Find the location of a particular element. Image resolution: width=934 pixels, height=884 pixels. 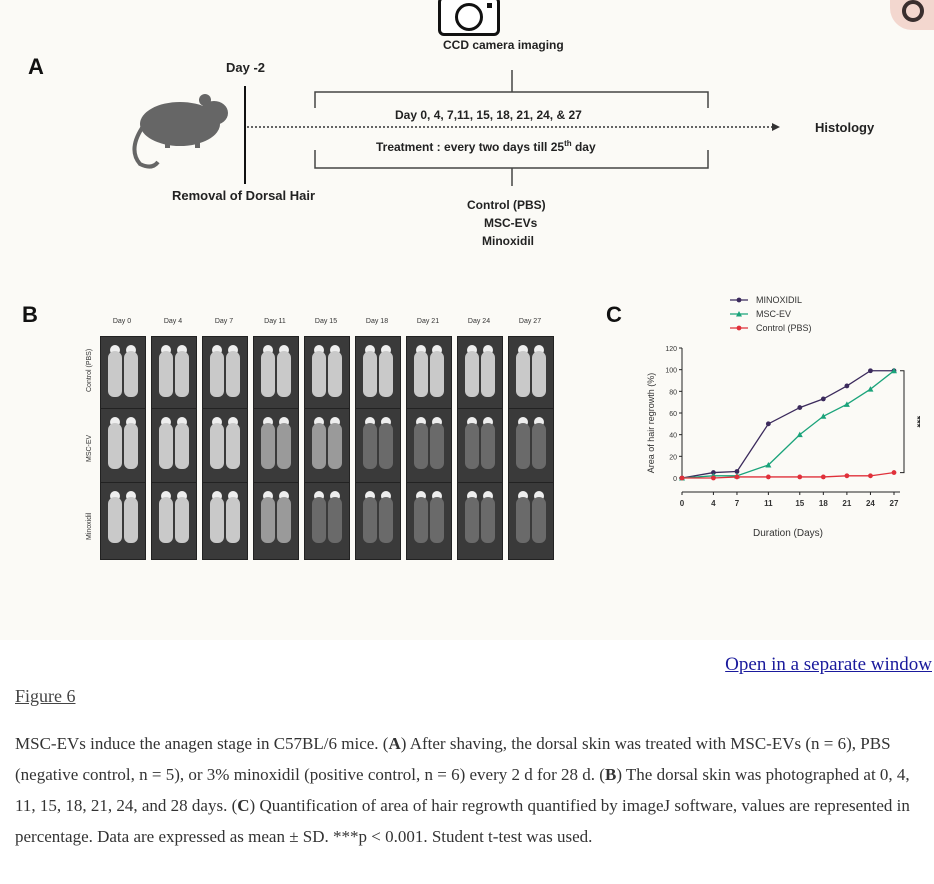

y-tick-label: 40 is located at coordinates (673, 436).